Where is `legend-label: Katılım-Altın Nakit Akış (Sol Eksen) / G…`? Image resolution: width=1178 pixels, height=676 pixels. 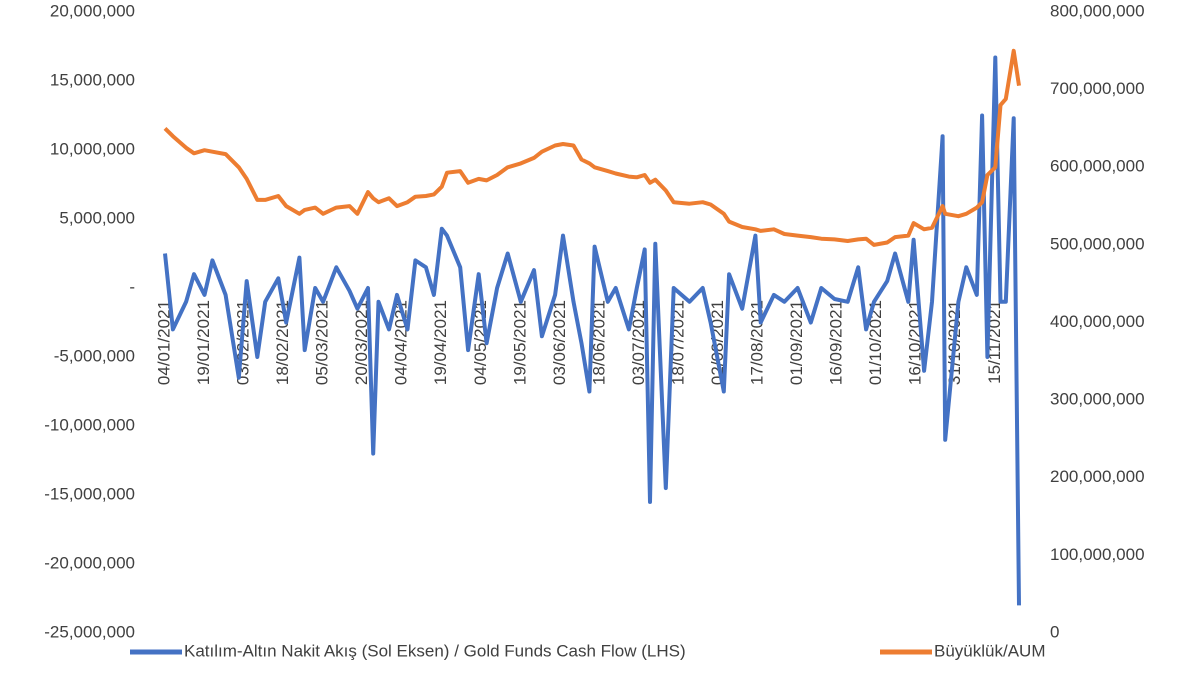
legend-label: Katılım-Altın Nakit Akış (Sol Eksen) / G… is located at coordinates (435, 650).